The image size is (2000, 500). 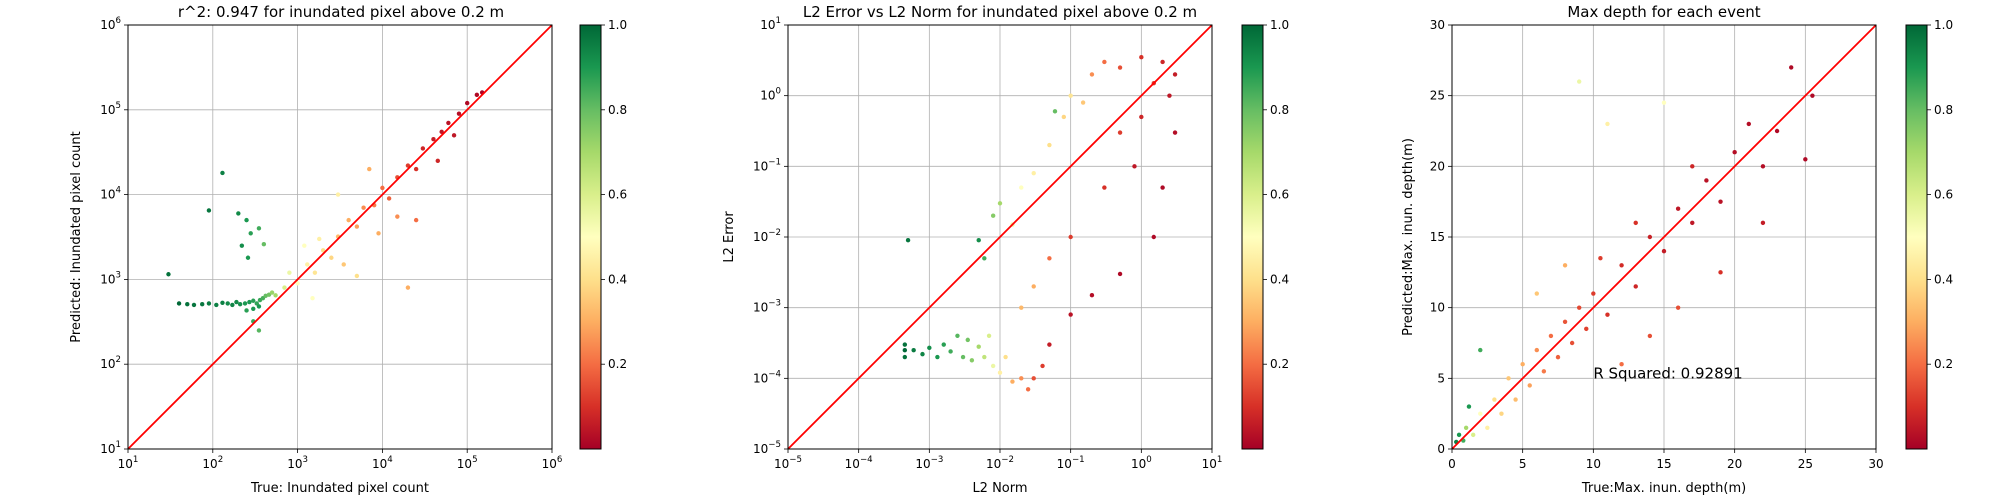 I want to click on chart-1-y-tick-label: 10⁶, so click(x=110, y=24).